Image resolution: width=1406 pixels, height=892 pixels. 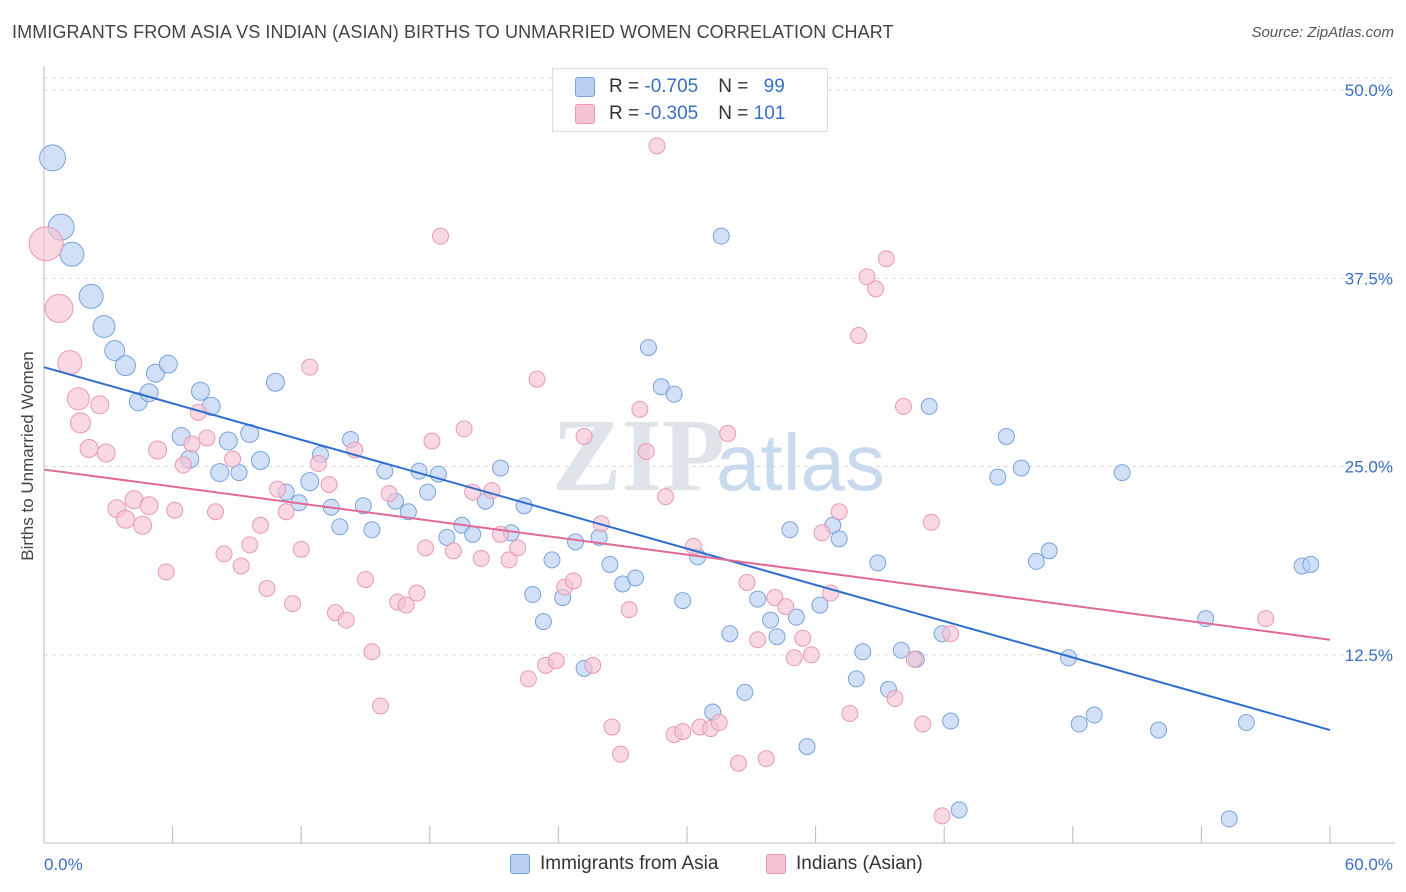 What do you see at coordinates (690, 100) in the screenshot?
I see `legend: R = -0.705 N = 99 R = -0.305 N = 101` at bounding box center [690, 100].